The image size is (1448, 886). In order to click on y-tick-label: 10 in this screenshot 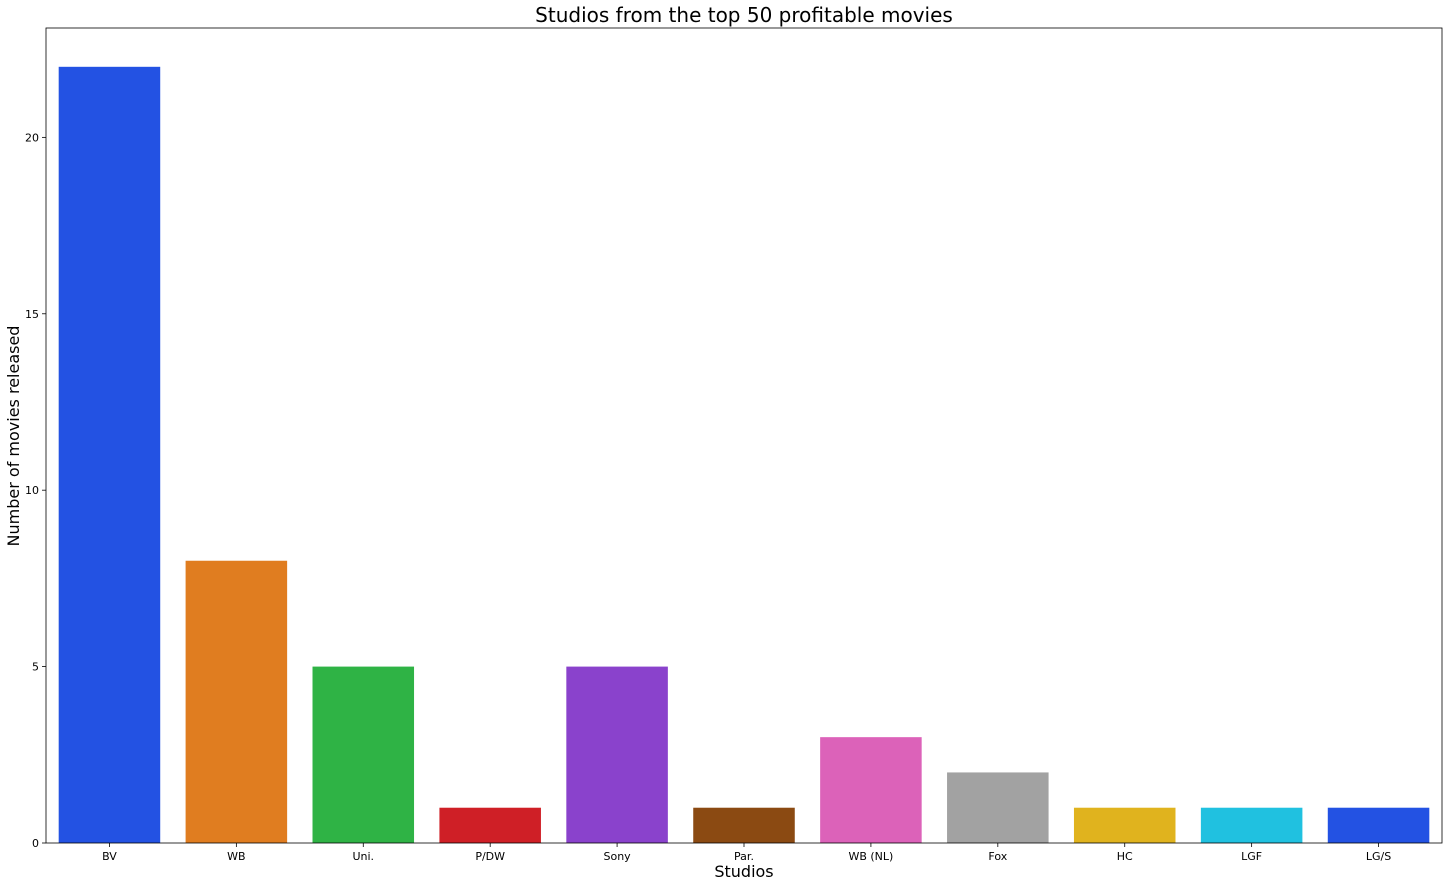, I will do `click(32, 490)`.